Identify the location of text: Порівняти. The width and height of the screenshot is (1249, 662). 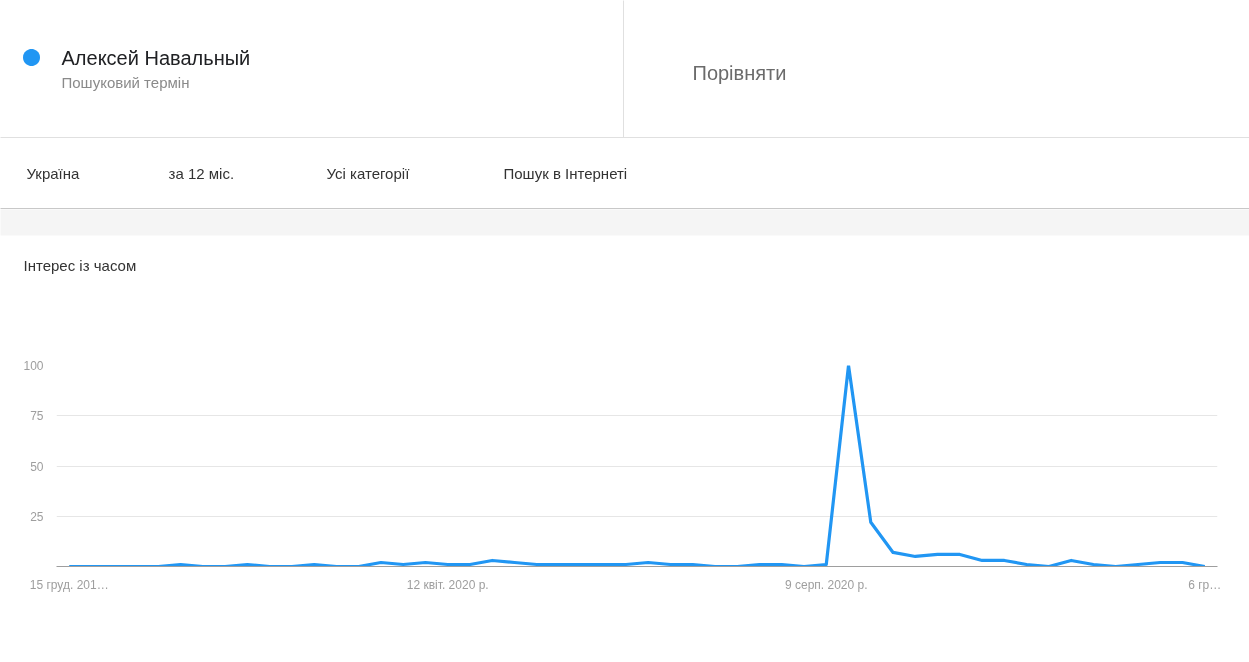
(739, 72).